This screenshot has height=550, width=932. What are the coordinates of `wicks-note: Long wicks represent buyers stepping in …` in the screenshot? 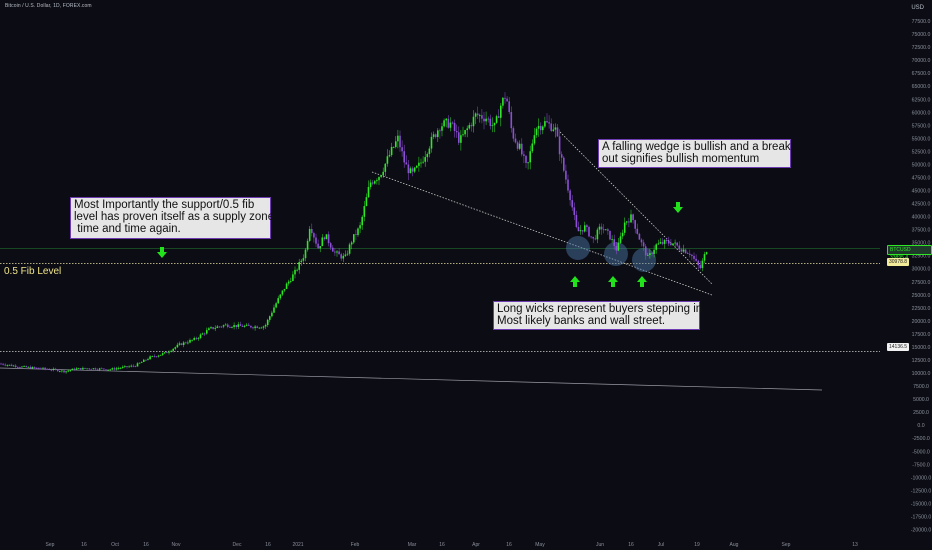 It's located at (597, 315).